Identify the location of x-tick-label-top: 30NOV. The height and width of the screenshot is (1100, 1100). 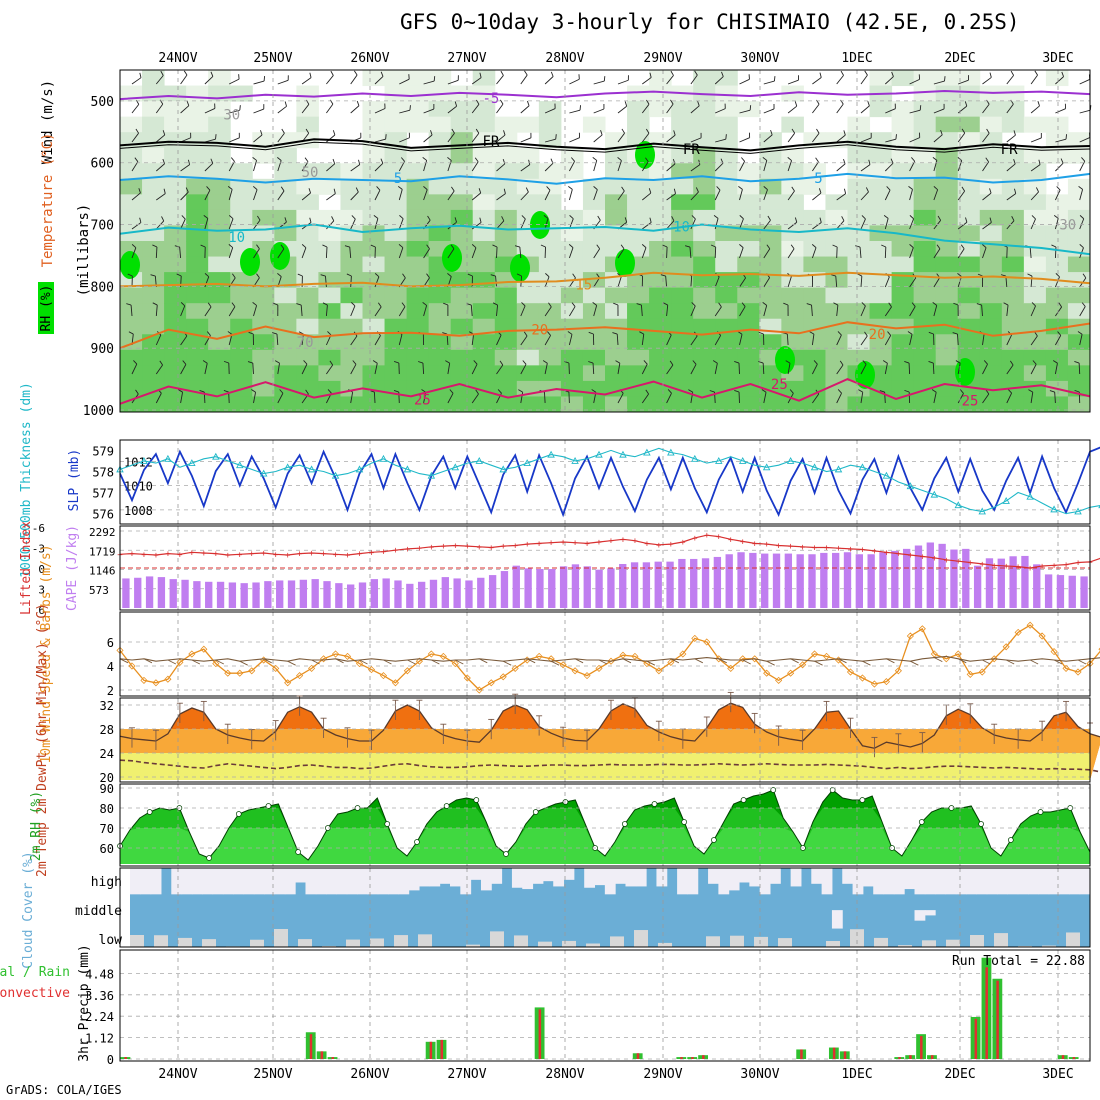
(759, 58).